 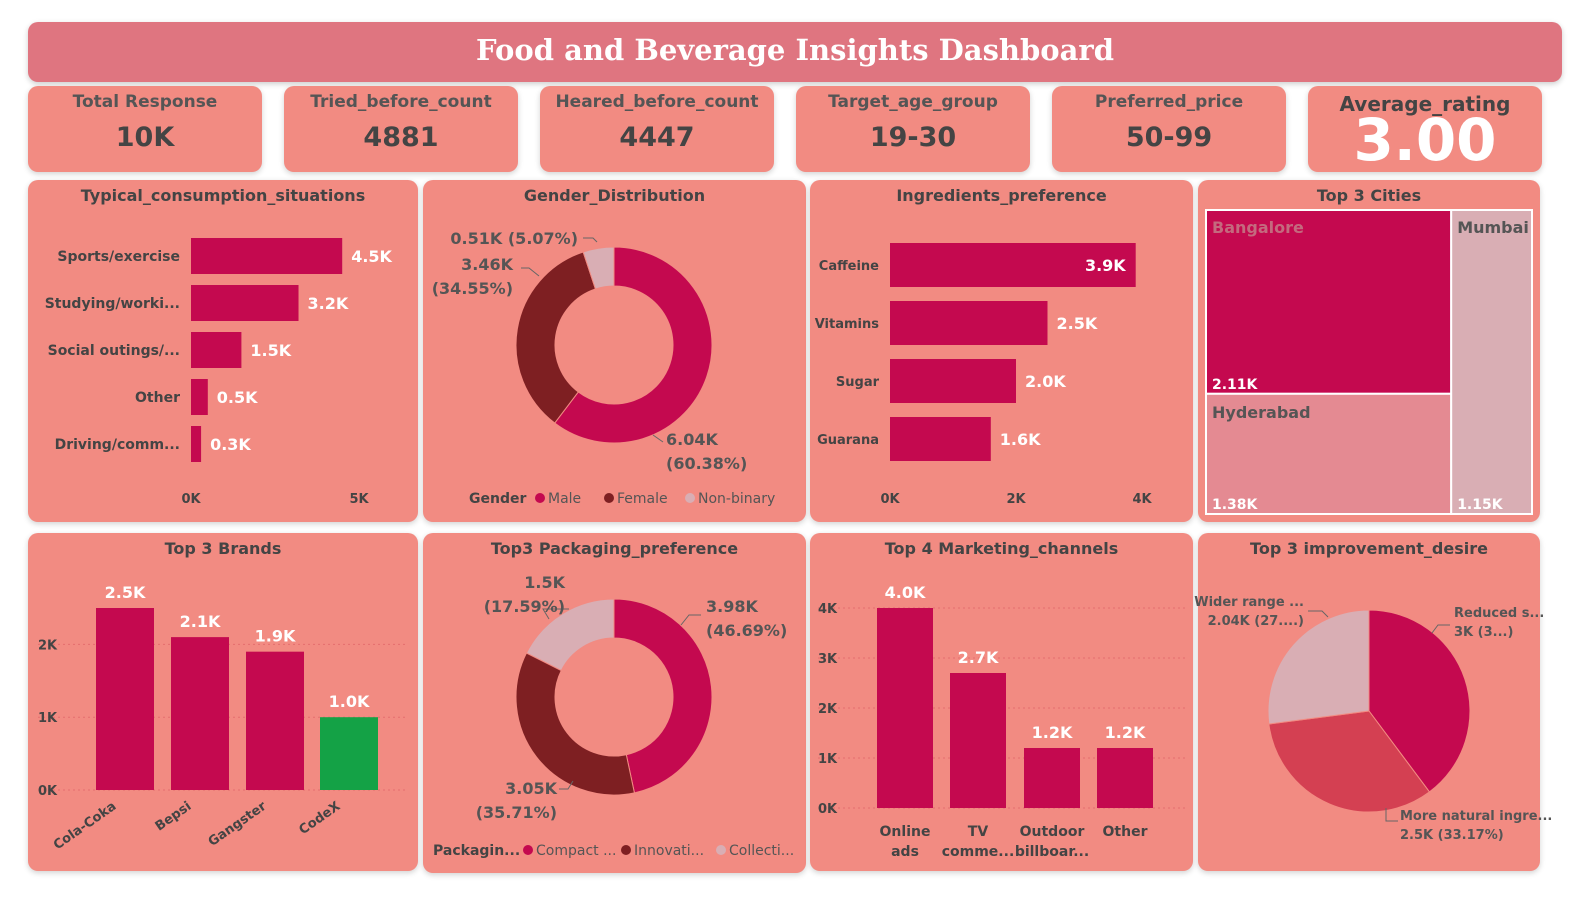 What do you see at coordinates (472, 288) in the screenshot?
I see `slice-pct-label: (34.55%)` at bounding box center [472, 288].